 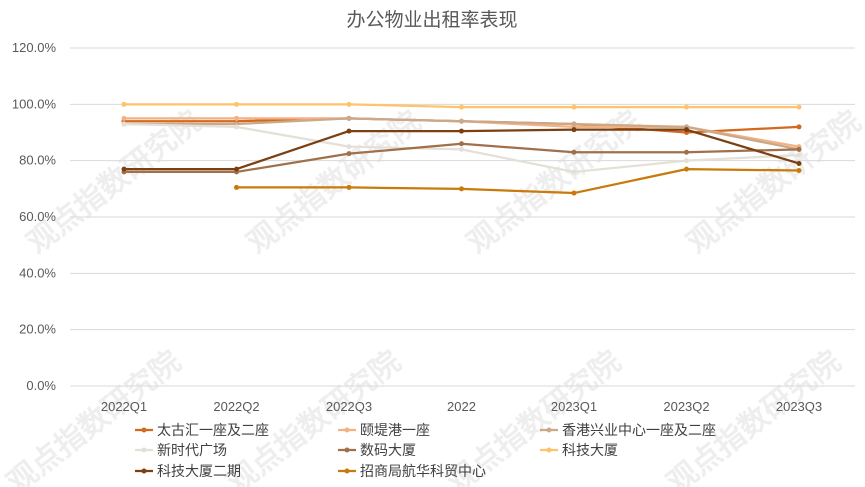 What do you see at coordinates (799, 406) in the screenshot?
I see `x-tick-label: 2023Q3` at bounding box center [799, 406].